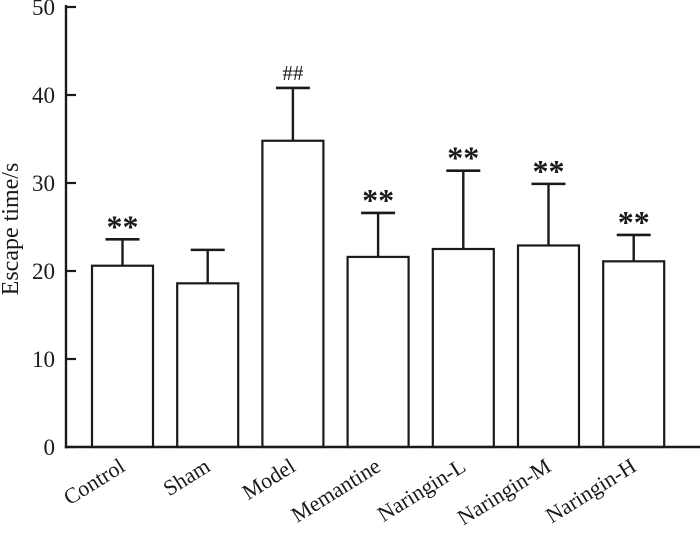  Describe the element at coordinates (122, 356) in the screenshot. I see `bar-control` at that location.